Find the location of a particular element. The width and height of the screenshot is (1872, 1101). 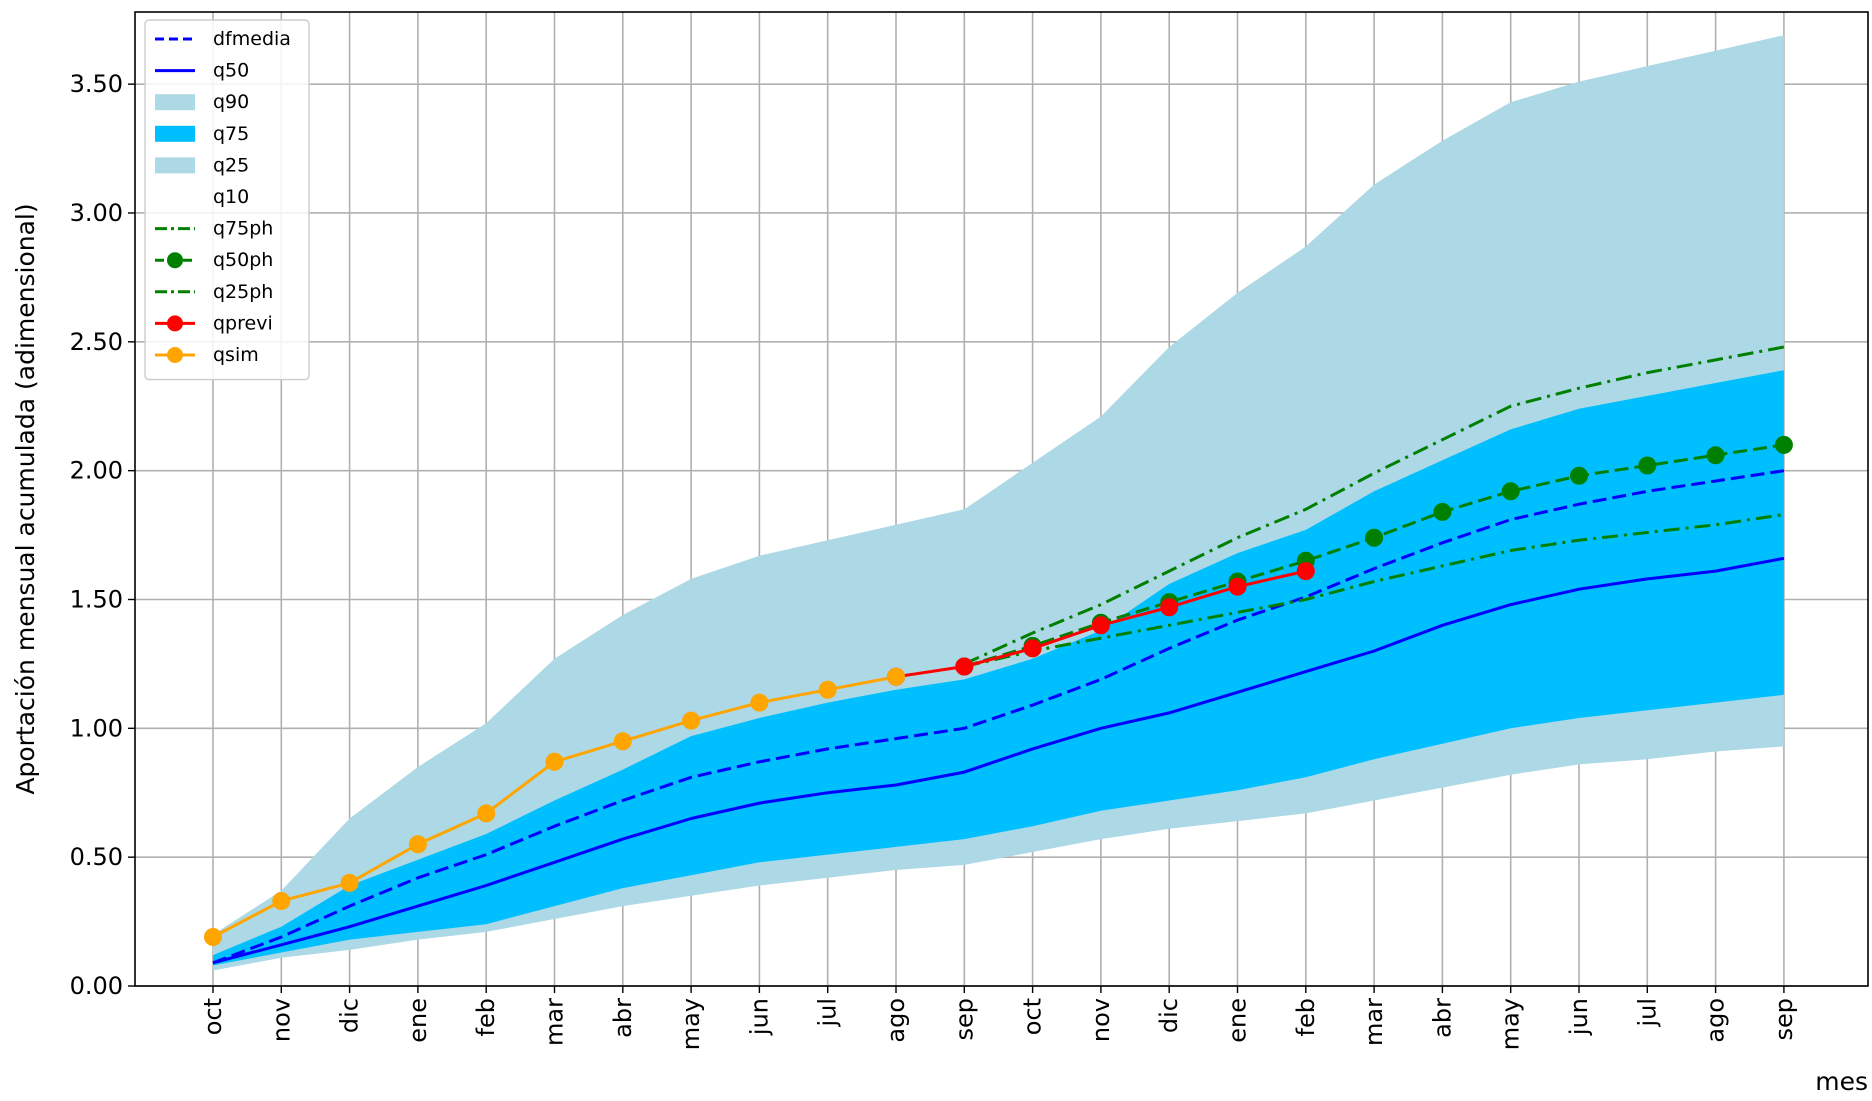

legend-label: qsim is located at coordinates (236, 355).